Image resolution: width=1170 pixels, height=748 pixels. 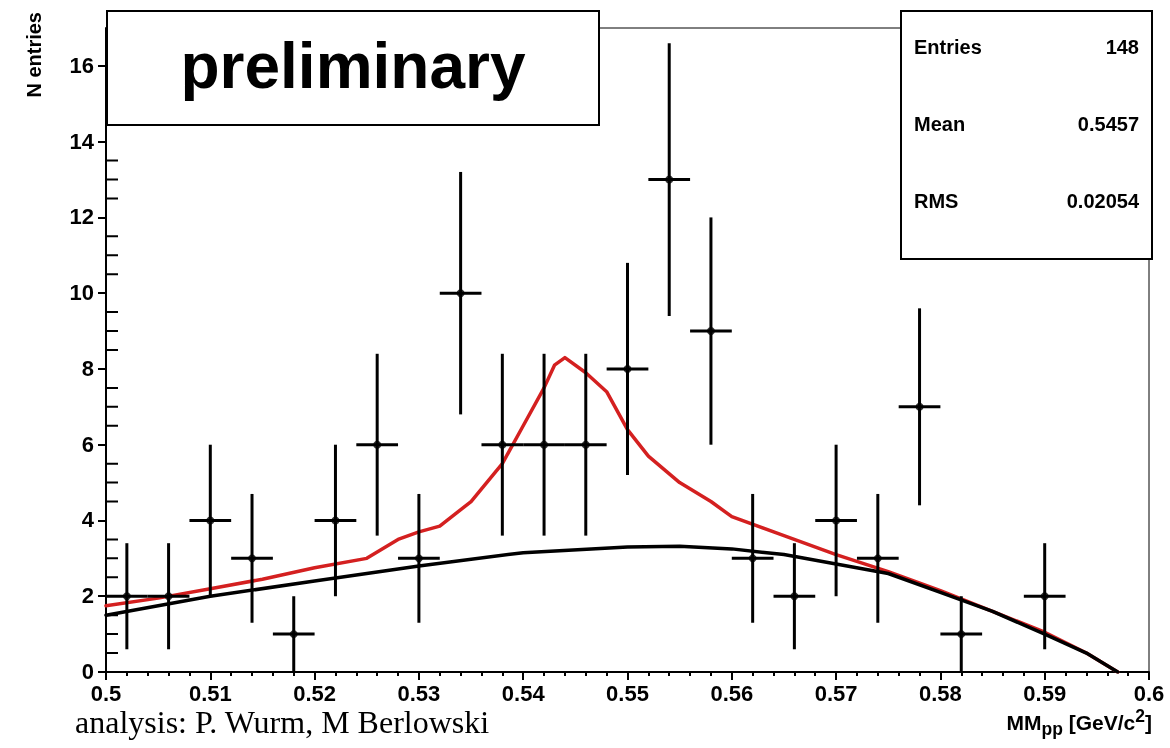 What do you see at coordinates (523, 693) in the screenshot?
I see `x-tick-label: 0.54` at bounding box center [523, 693].